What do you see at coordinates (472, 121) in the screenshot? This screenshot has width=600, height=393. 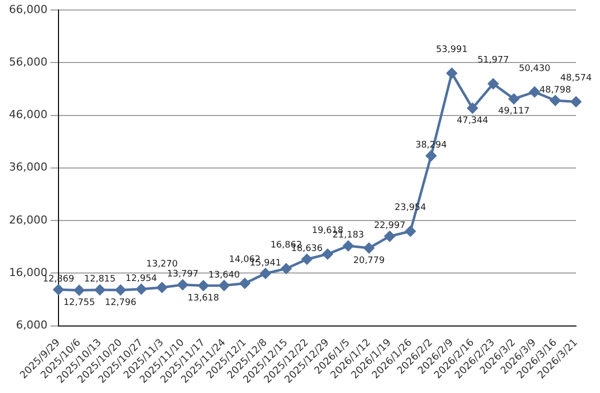 I see `data-label: 47,344` at bounding box center [472, 121].